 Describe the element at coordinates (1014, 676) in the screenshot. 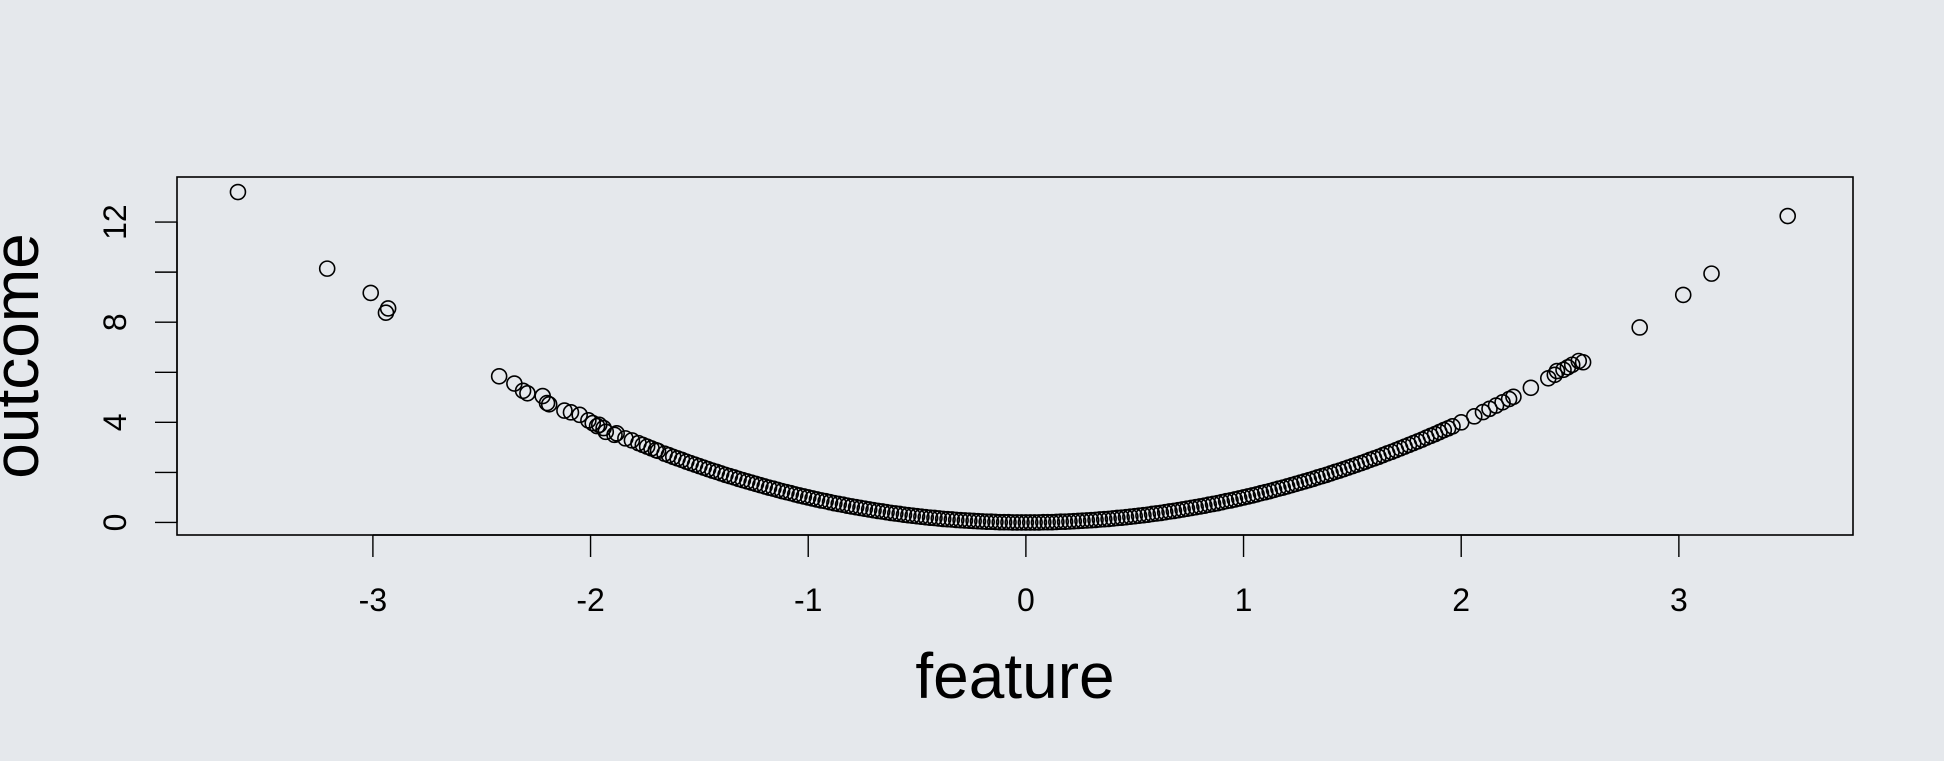

I see `x-axis-label: feature` at that location.